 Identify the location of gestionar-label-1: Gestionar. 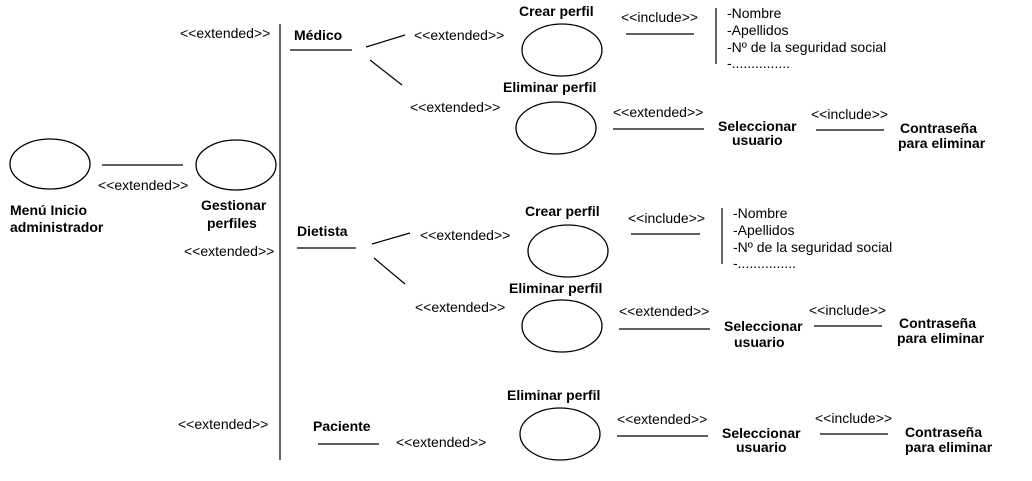
(234, 205).